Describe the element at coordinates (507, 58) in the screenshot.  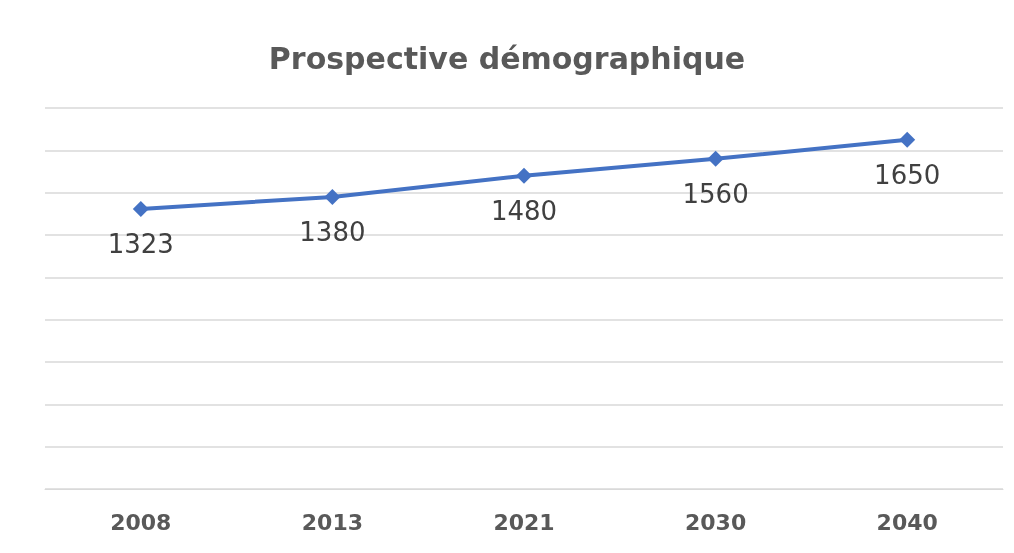
I see `chart-title: Prospective démographique` at that location.